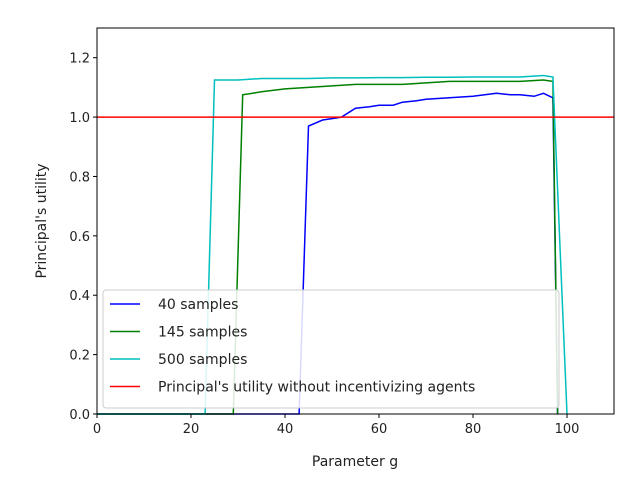 This screenshot has height=486, width=640. What do you see at coordinates (202, 333) in the screenshot?
I see `legend-label-1: 145 samples` at bounding box center [202, 333].